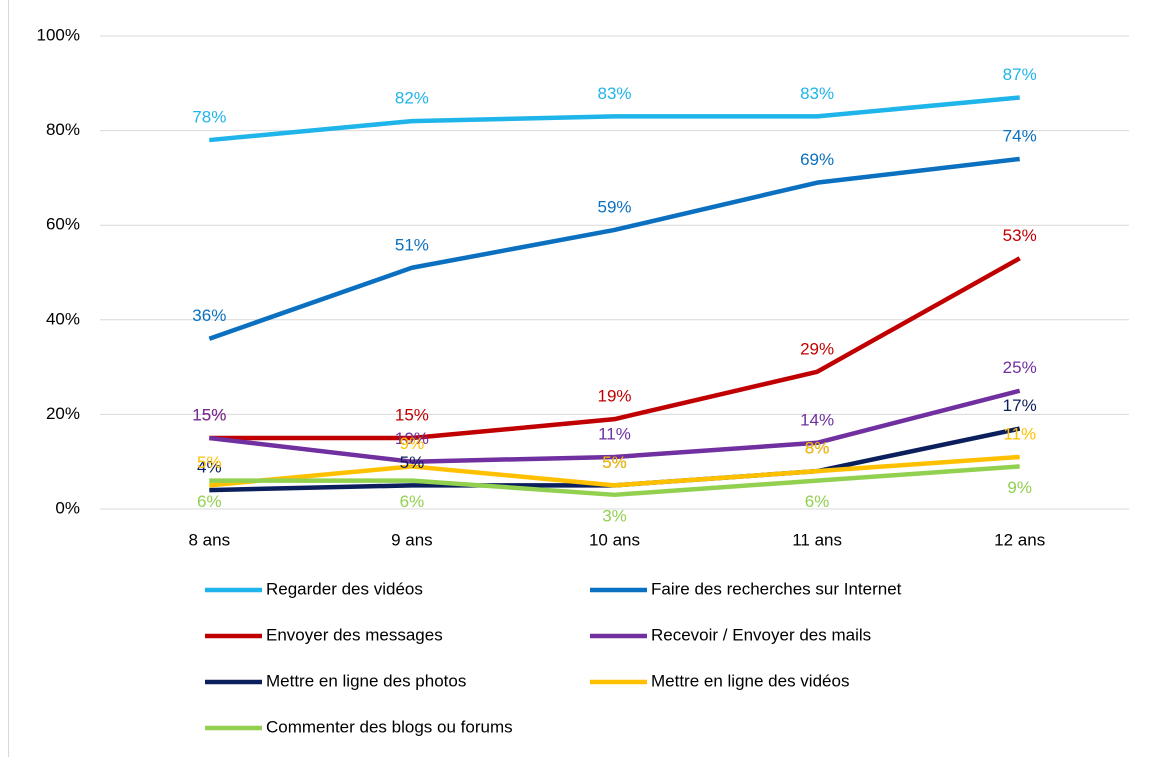 The height and width of the screenshot is (757, 1153). I want to click on data-label: 74%, so click(1020, 135).